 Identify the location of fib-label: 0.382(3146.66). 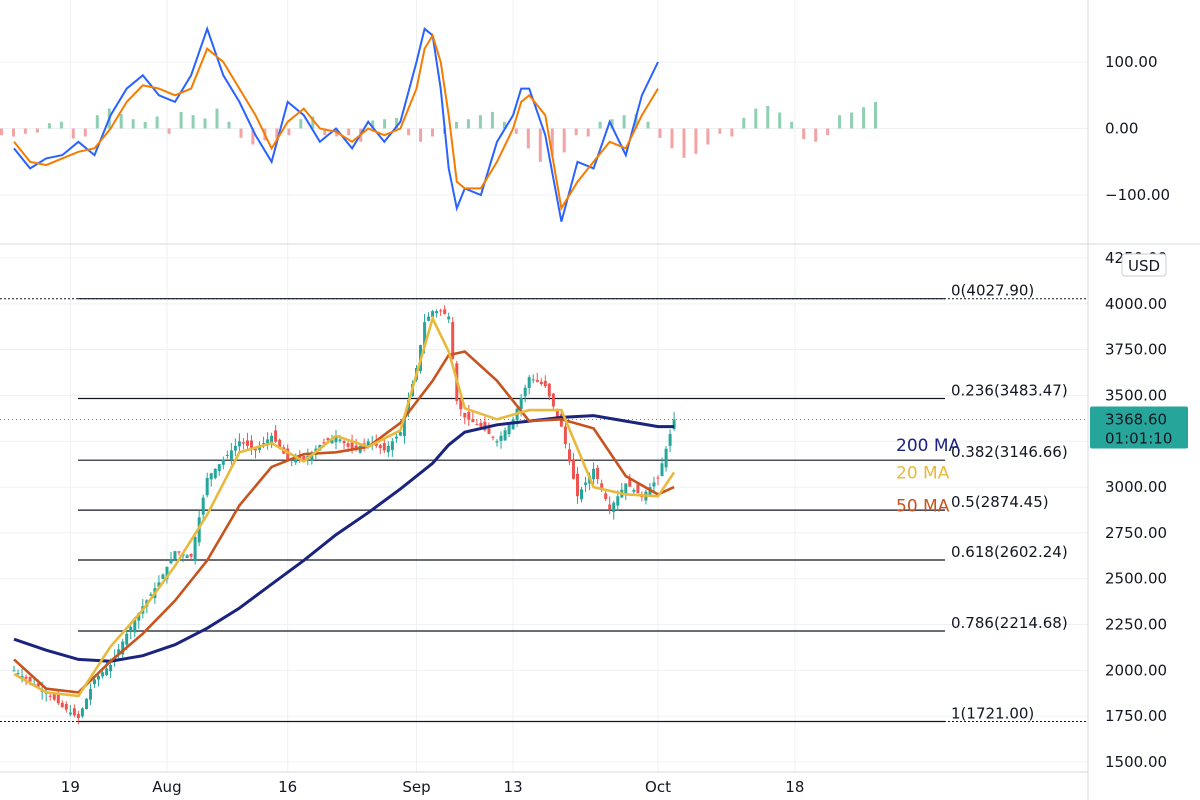
(1009, 452).